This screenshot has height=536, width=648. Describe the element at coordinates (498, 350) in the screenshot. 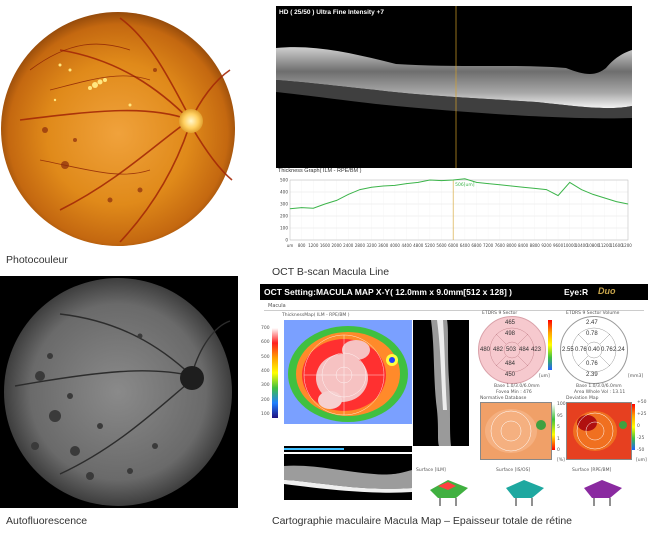

I see `sector-inner-left: 482` at that location.